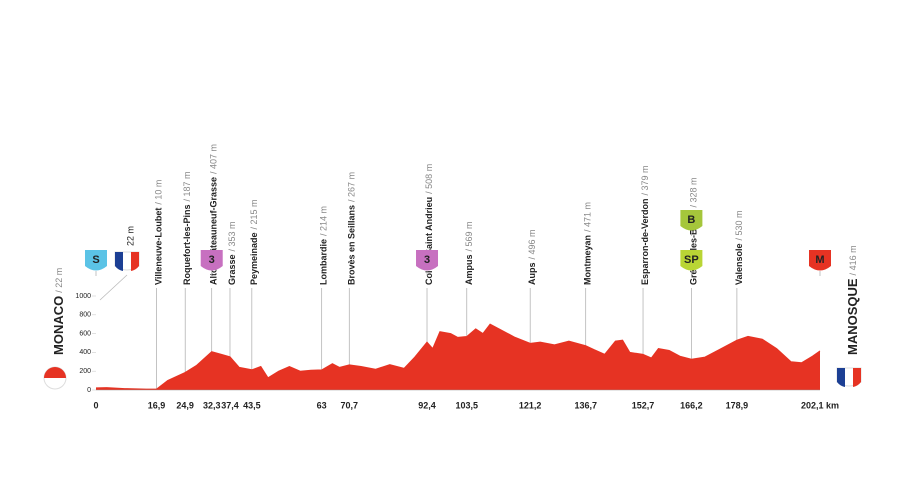 This screenshot has height=501, width=899. I want to click on start-elevation: / 22 m, so click(59, 280).